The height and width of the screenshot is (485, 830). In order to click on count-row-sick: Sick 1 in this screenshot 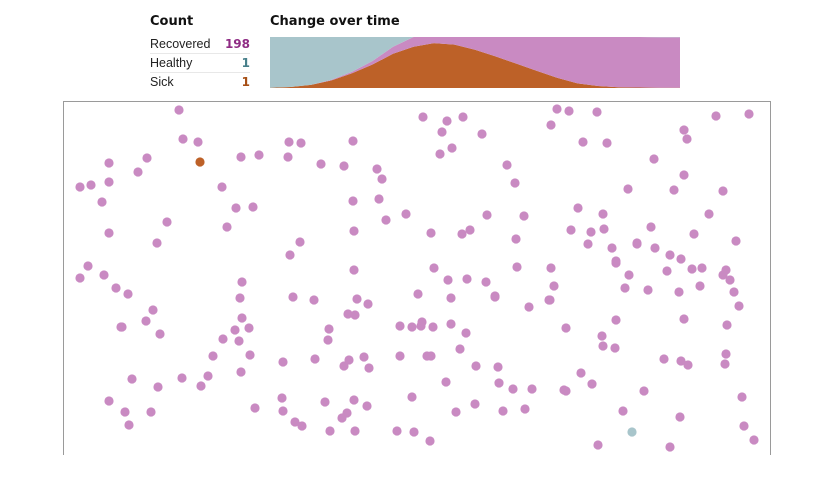, I will do `click(200, 82)`.